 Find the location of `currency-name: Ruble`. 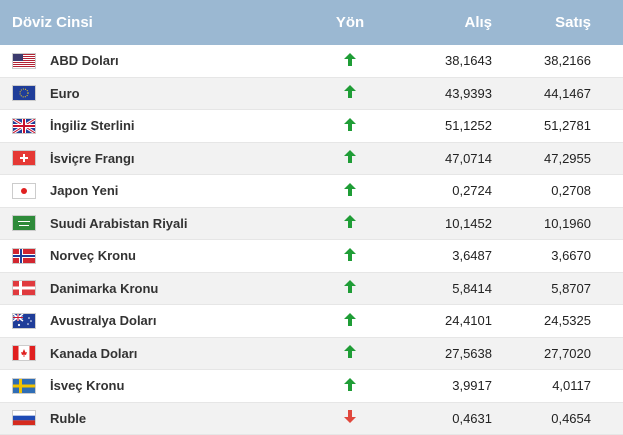

currency-name: Ruble is located at coordinates (68, 418).